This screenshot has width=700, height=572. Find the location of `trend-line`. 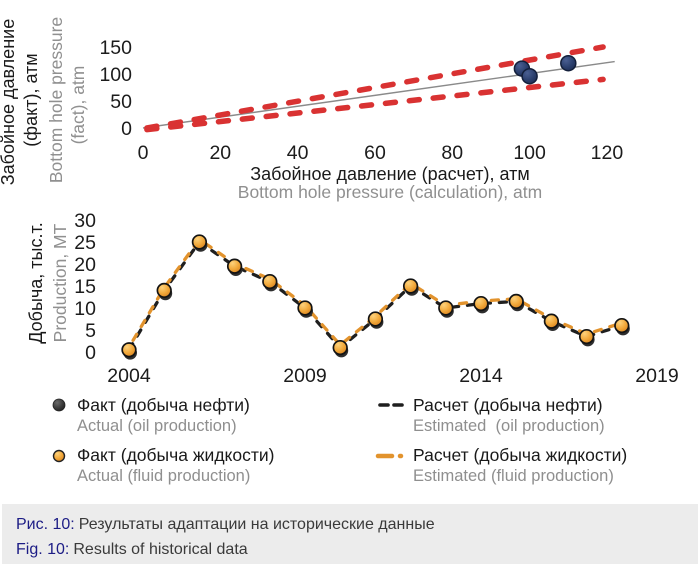

trend-line is located at coordinates (378, 94).